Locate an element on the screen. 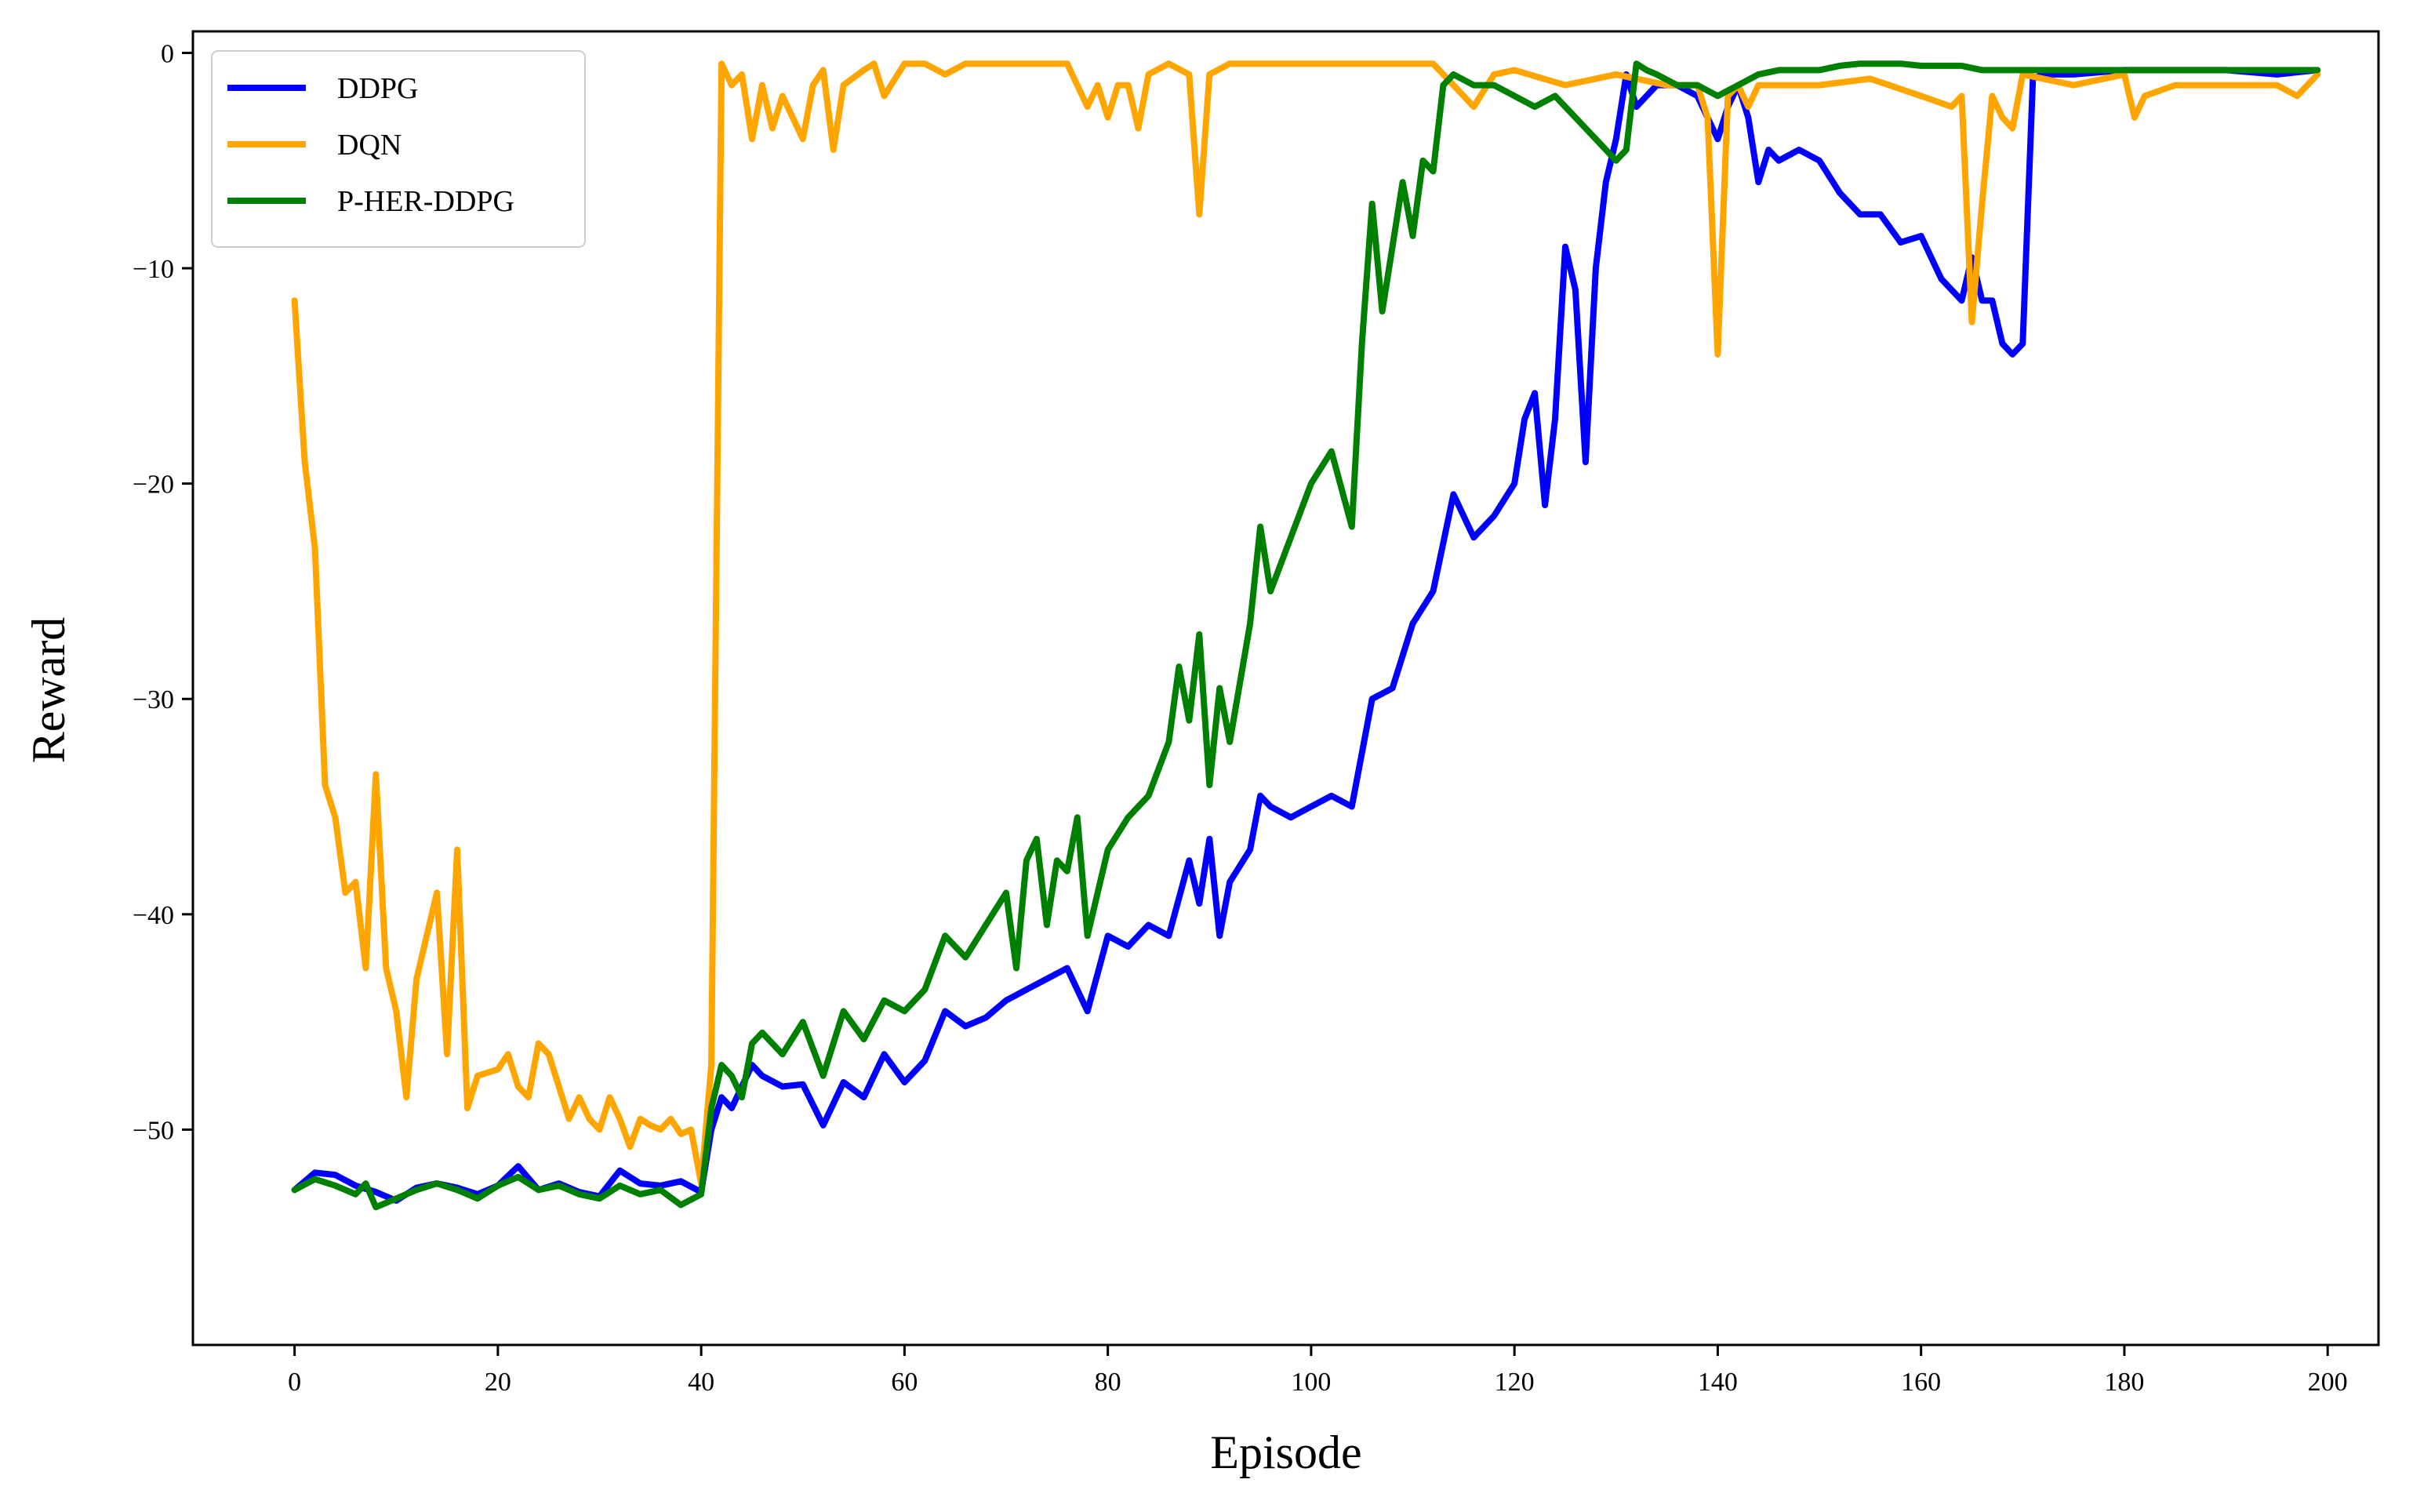 The width and height of the screenshot is (2413, 1512). legend: DDPG DQN P-HER-DDPG is located at coordinates (399, 149).